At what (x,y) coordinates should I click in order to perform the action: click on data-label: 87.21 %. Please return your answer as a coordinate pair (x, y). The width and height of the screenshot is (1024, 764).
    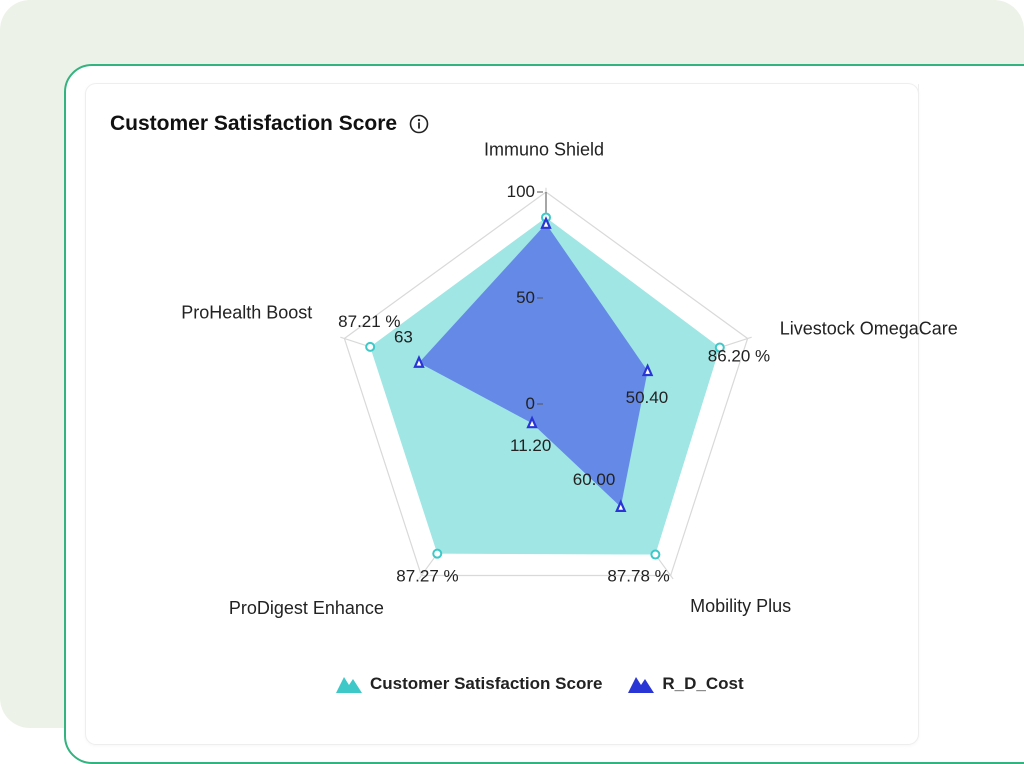
    Looking at the image, I should click on (369, 321).